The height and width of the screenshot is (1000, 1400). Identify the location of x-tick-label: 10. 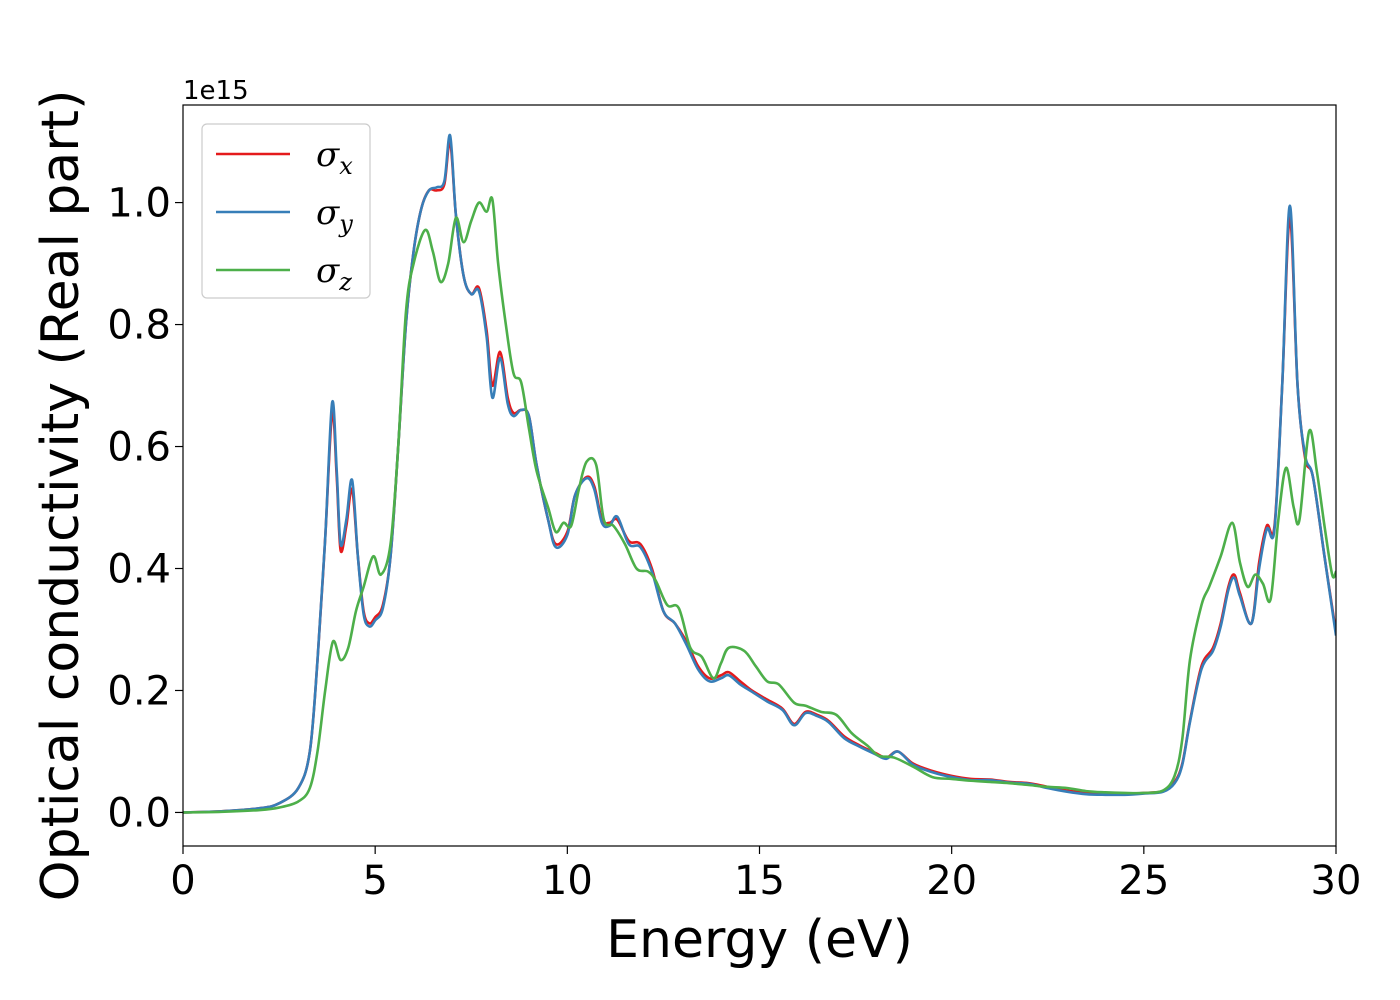
(567, 881).